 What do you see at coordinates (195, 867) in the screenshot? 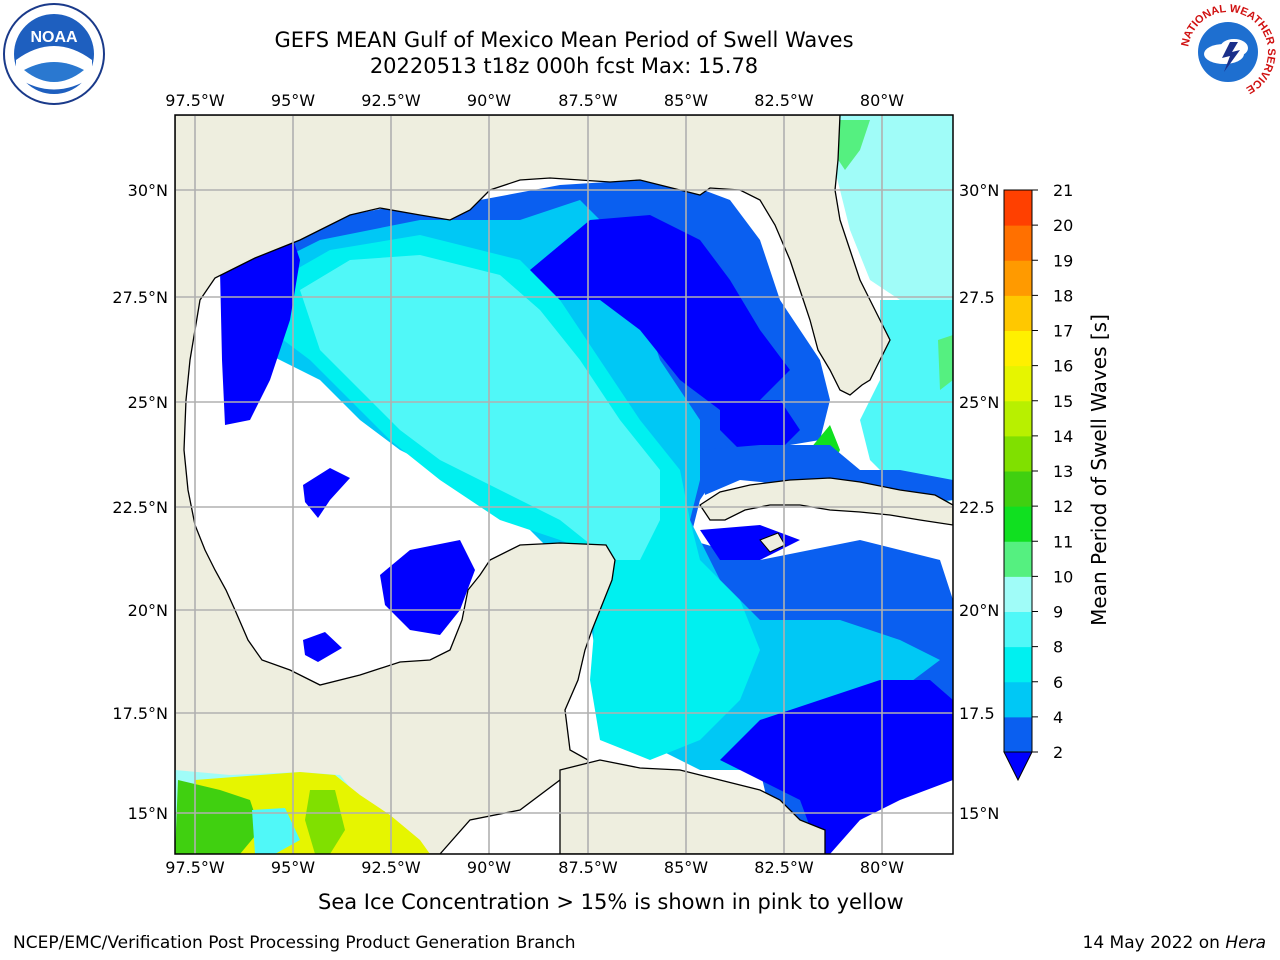
I see `lon-label-bottom: 97.5°W` at bounding box center [195, 867].